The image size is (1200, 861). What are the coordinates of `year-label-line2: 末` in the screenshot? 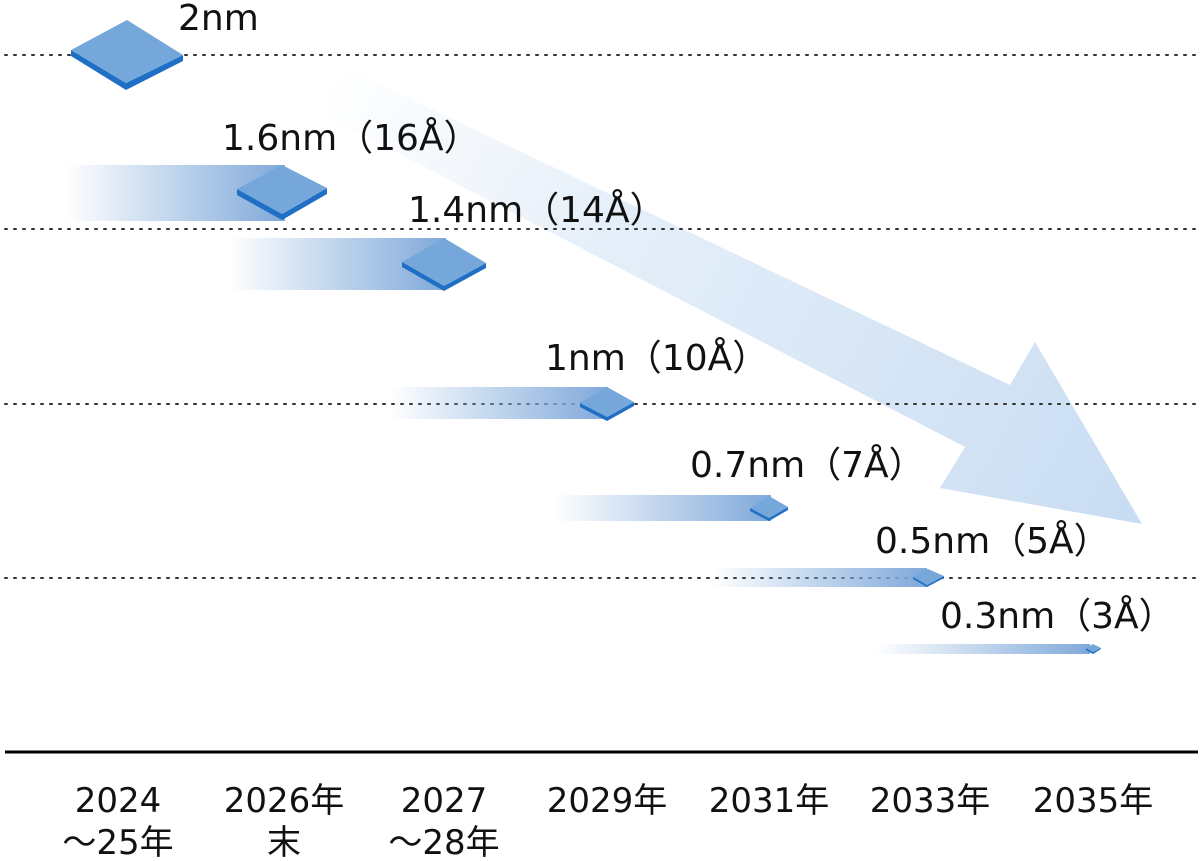 It's located at (284, 842).